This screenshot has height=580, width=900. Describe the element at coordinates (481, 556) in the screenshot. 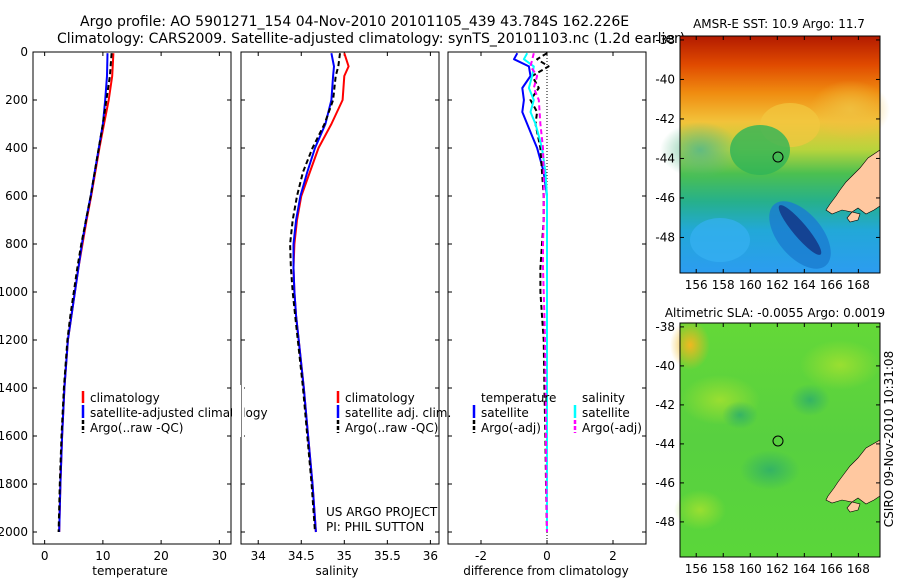

I see `x-tick-label: -2` at that location.